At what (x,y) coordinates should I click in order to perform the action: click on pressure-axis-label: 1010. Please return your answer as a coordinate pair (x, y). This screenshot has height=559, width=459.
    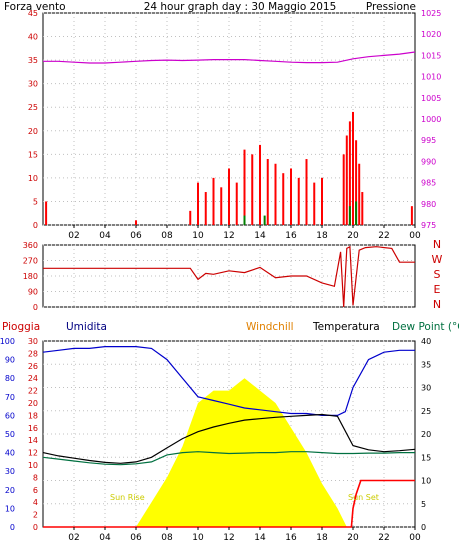
    Looking at the image, I should click on (431, 77).